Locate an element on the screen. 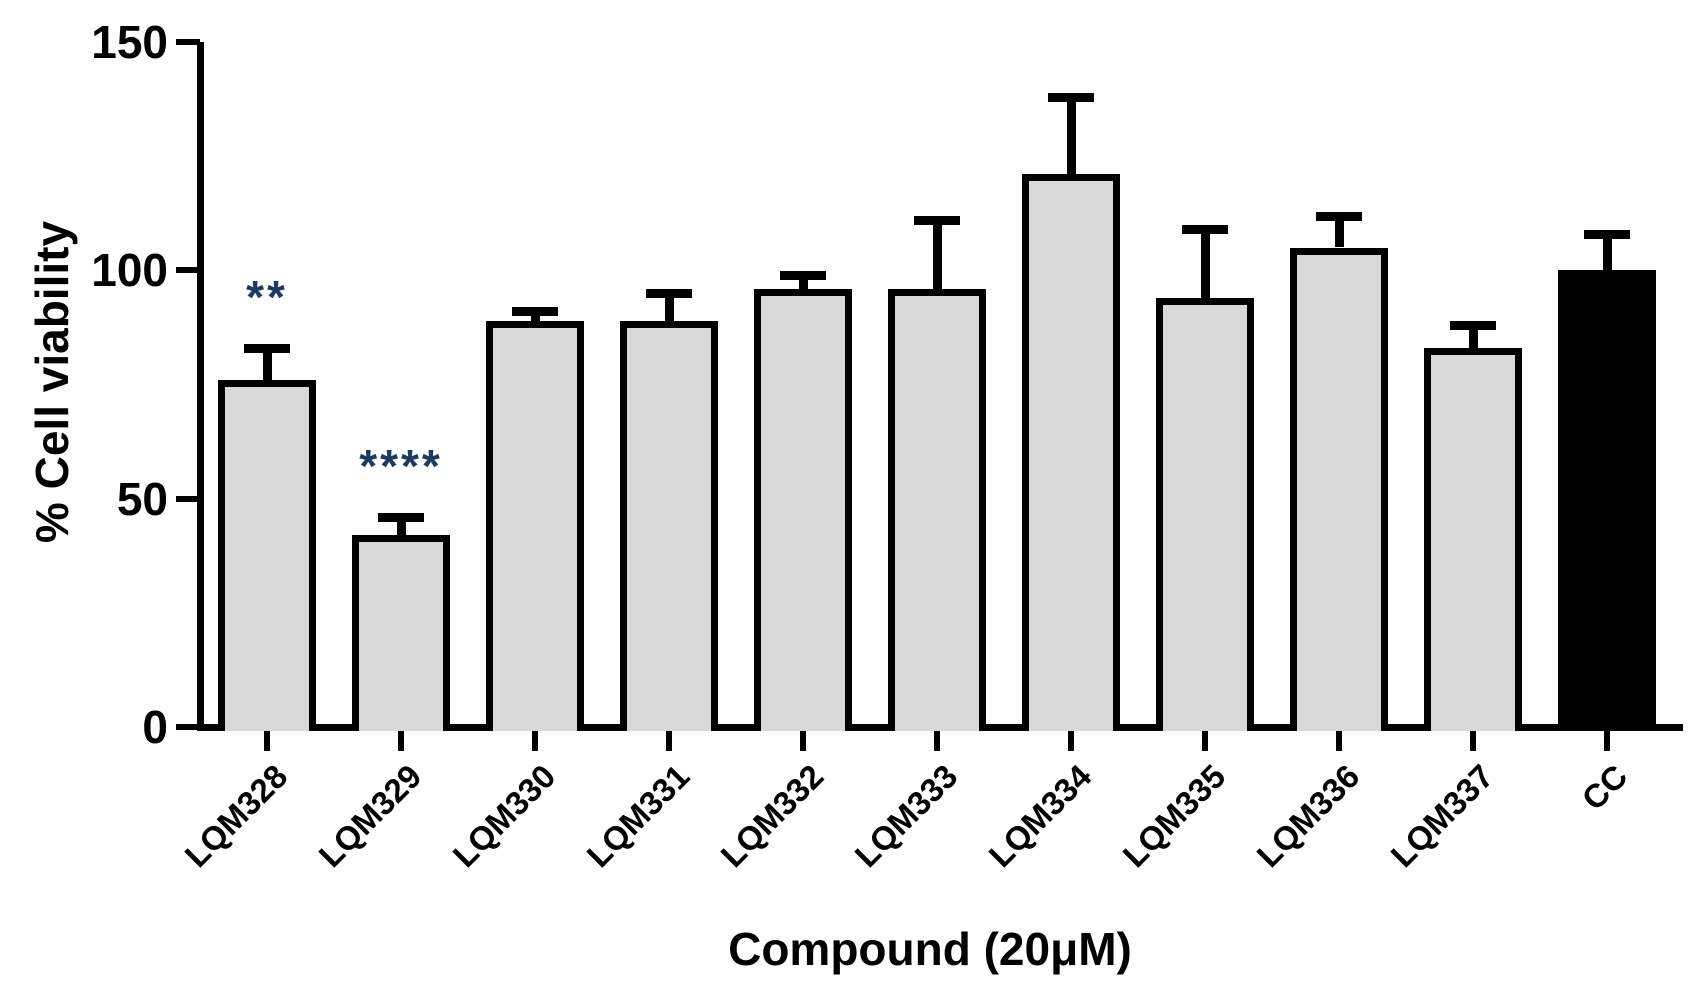 Image resolution: width=1703 pixels, height=998 pixels. x-tick-label-LQM332: LQM332 is located at coordinates (772, 816).